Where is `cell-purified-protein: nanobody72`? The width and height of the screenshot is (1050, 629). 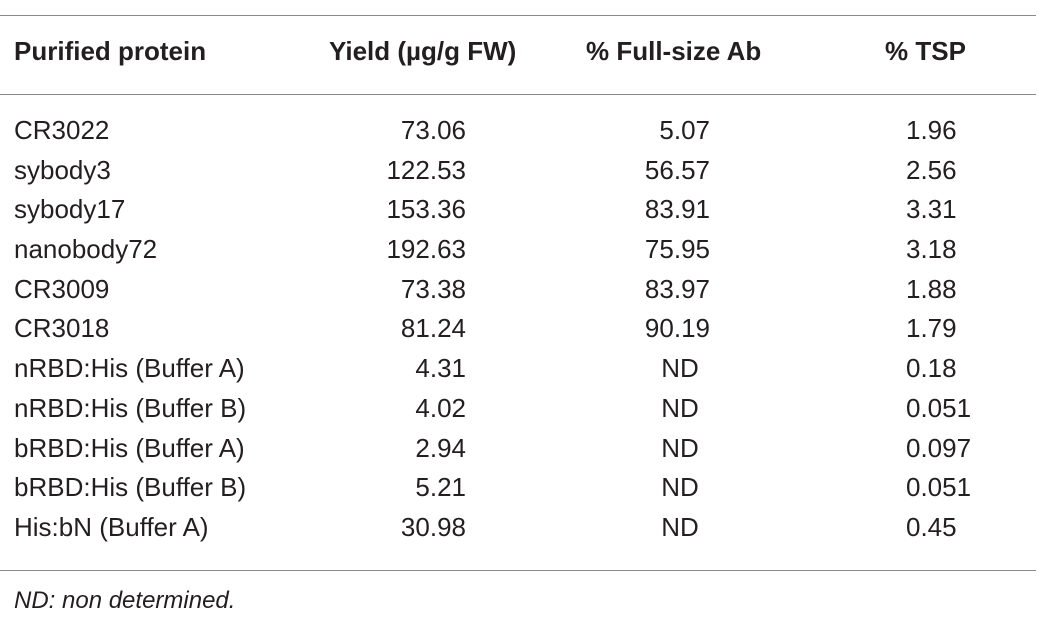
cell-purified-protein: nanobody72 is located at coordinates (86, 249).